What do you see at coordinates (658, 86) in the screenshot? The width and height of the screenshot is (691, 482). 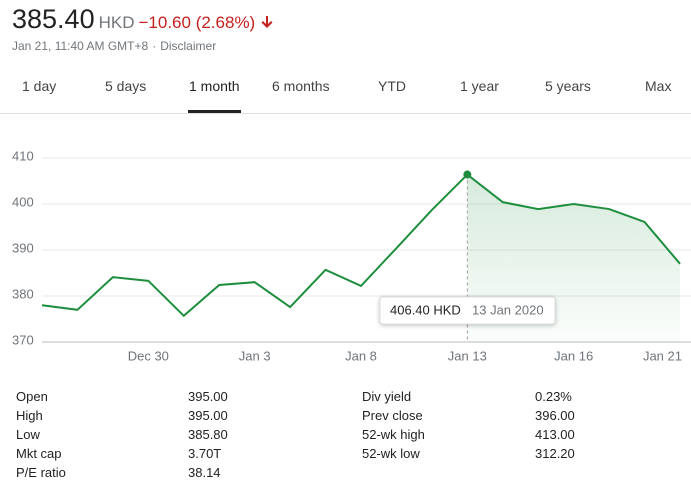 I see `range-tab: Max` at bounding box center [658, 86].